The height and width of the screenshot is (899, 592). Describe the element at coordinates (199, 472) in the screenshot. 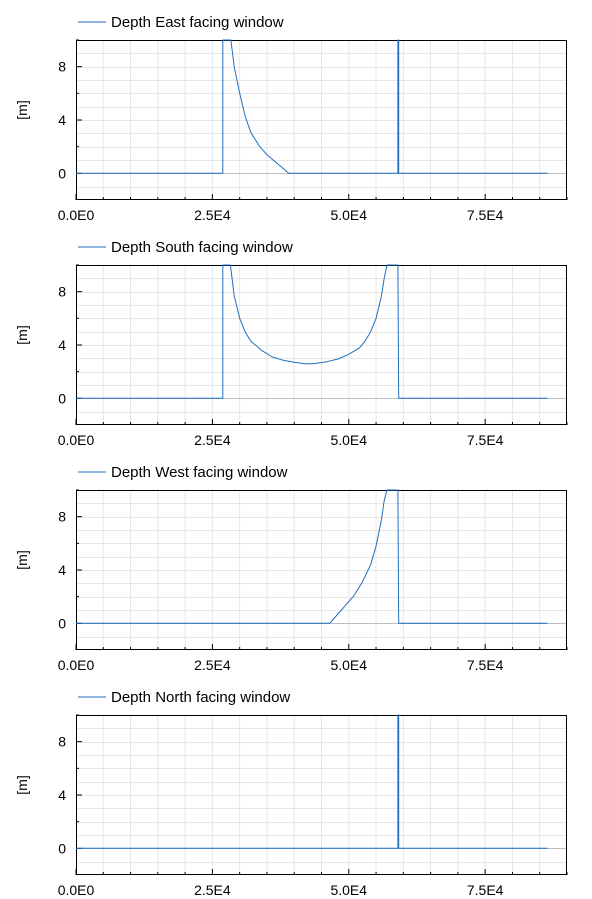

I see `legend-label: Depth West facing window` at that location.